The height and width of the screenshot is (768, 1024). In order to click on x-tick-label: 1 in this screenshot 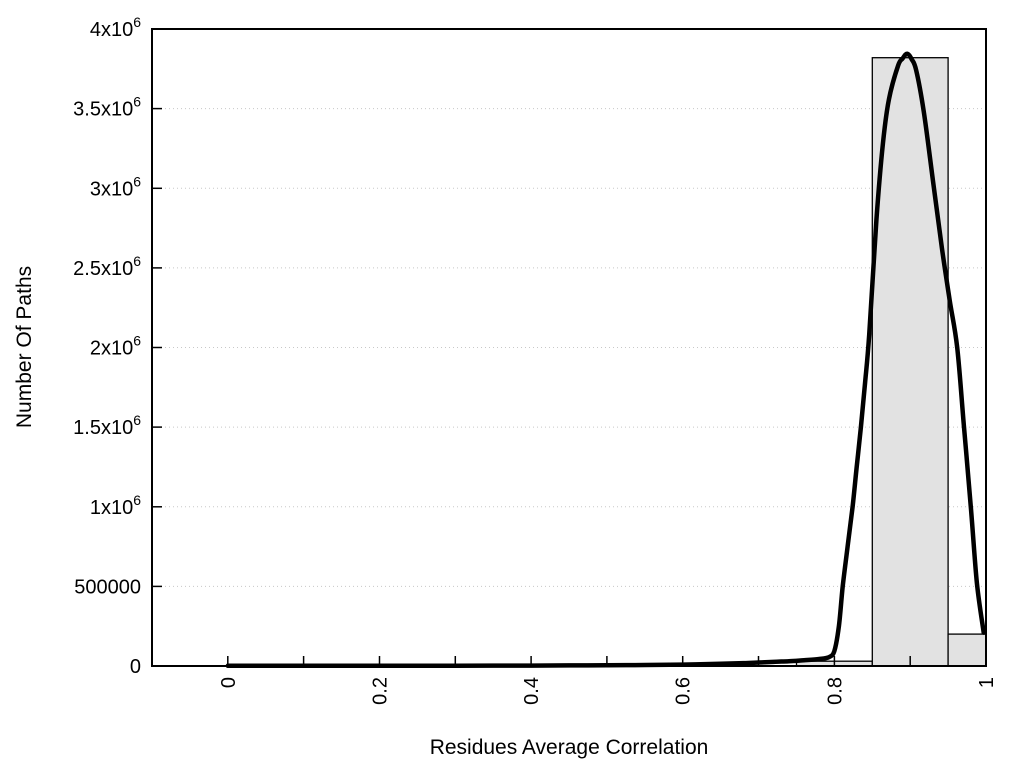, I will do `click(987, 682)`.